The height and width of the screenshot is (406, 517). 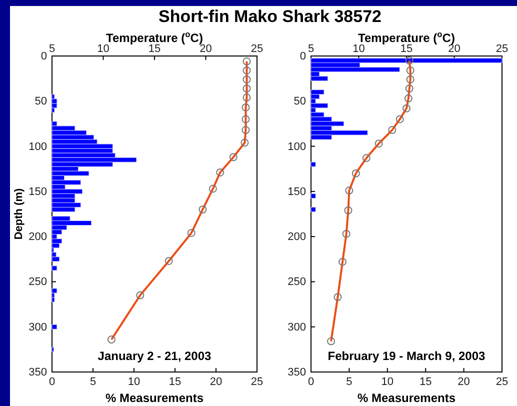 I want to click on annotation: January 2 - 21, 2003, so click(x=155, y=356).